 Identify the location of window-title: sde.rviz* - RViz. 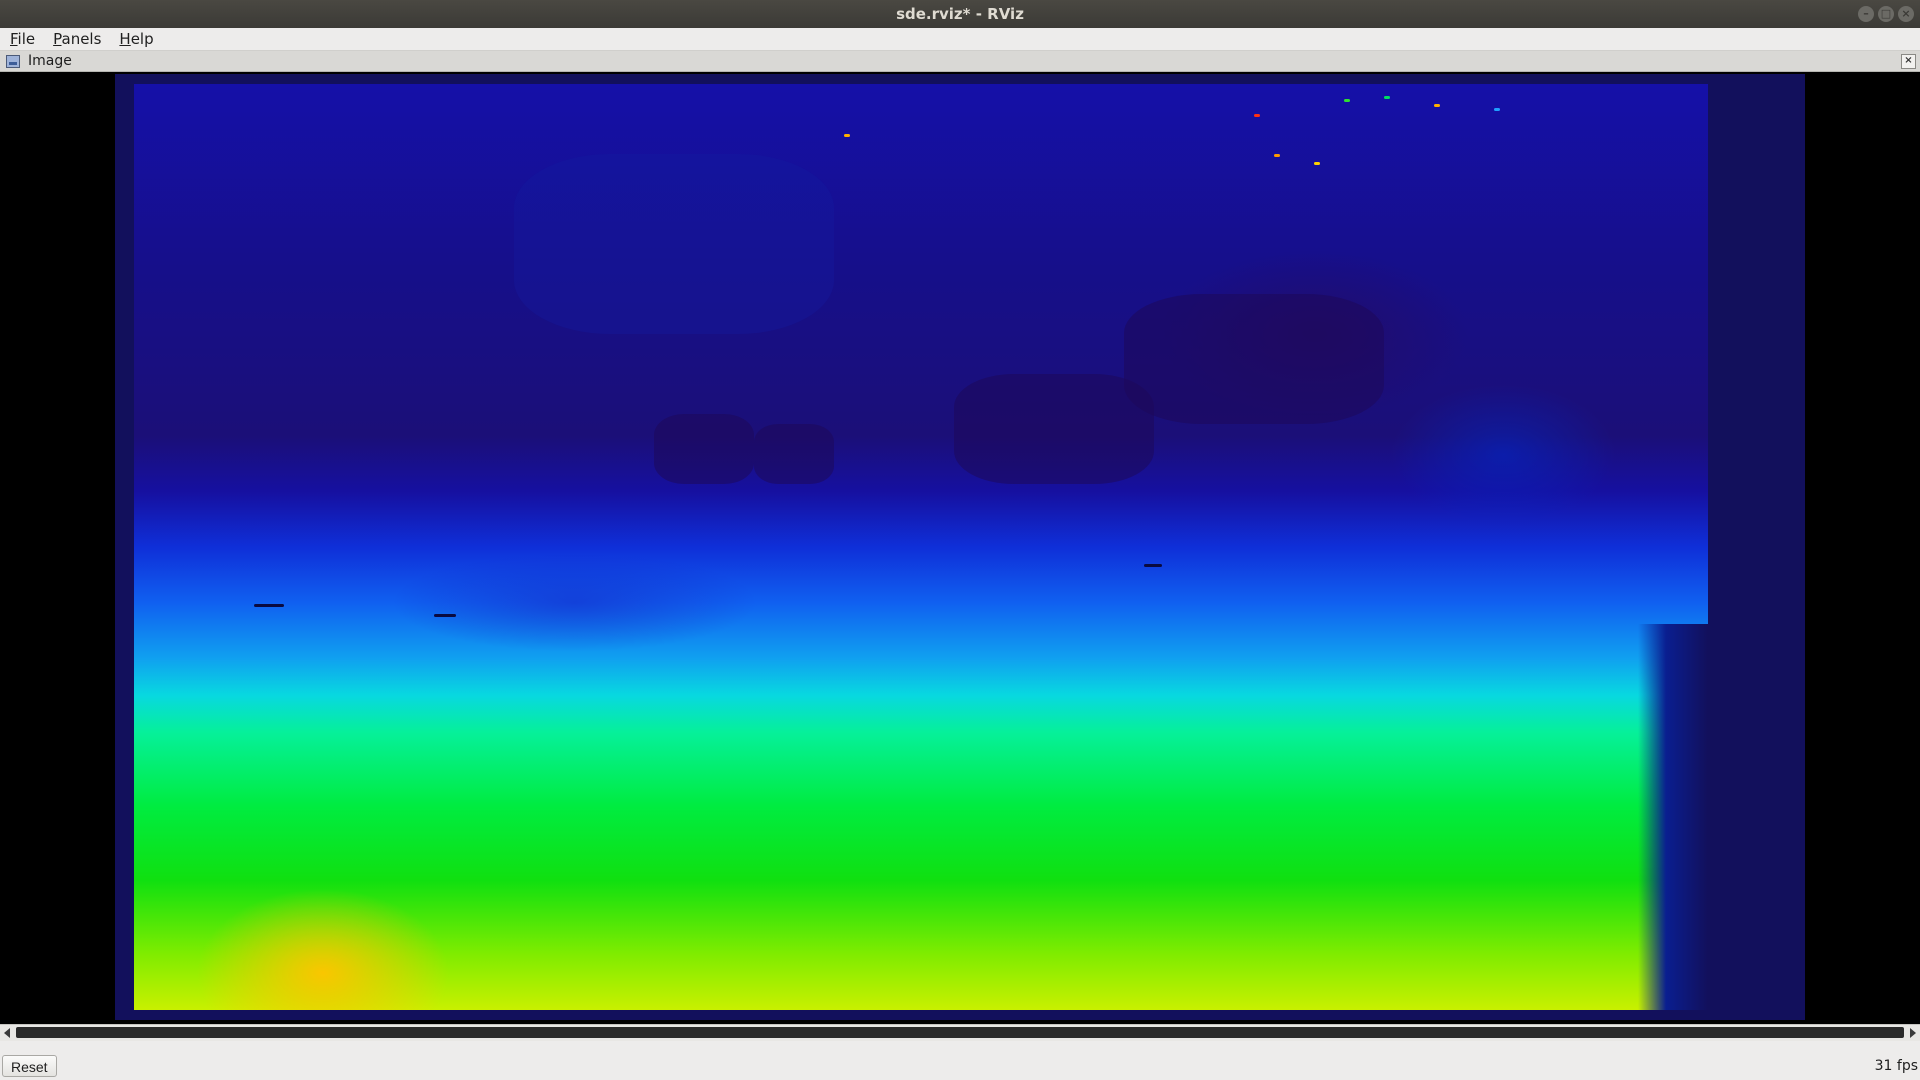
(960, 14).